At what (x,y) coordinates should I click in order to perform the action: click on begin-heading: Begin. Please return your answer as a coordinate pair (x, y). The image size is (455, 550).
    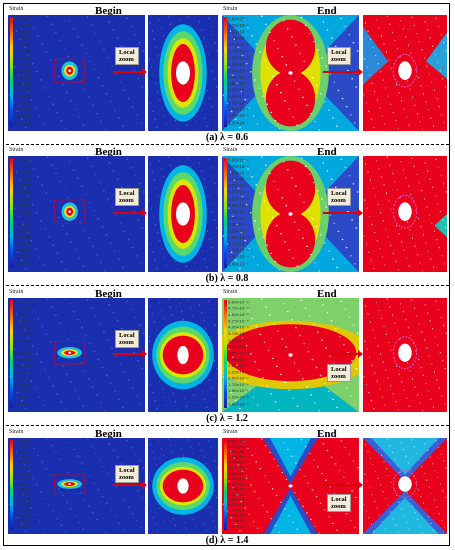
    Looking at the image, I should click on (108, 434).